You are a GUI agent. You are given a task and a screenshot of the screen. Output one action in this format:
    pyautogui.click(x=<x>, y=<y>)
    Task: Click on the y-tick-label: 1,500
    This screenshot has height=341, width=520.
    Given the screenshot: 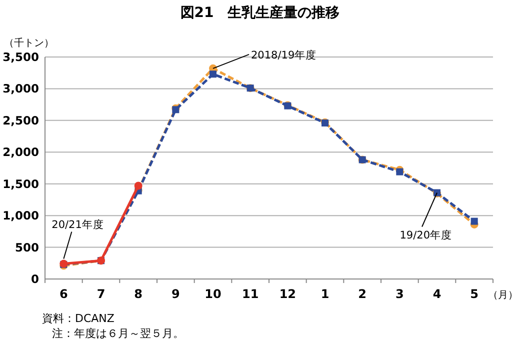 What is the action you would take?
    pyautogui.click(x=20, y=183)
    